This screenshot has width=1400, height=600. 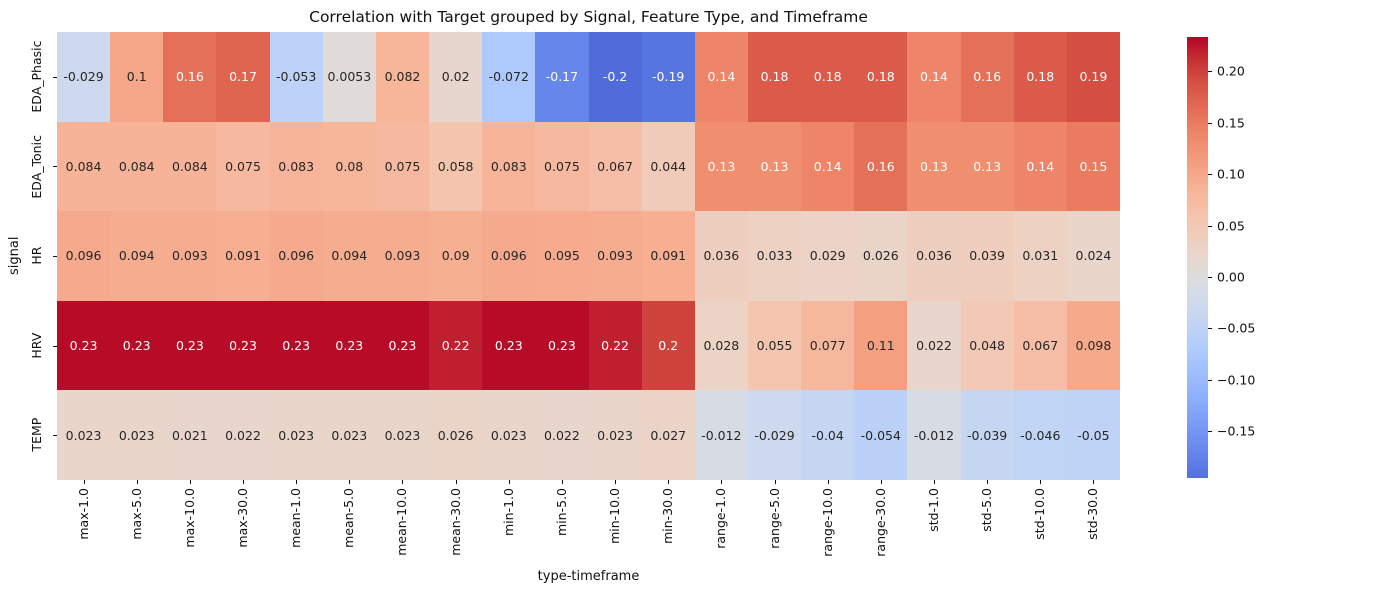 What do you see at coordinates (721, 435) in the screenshot?
I see `heatmap-cell: -0.012` at bounding box center [721, 435].